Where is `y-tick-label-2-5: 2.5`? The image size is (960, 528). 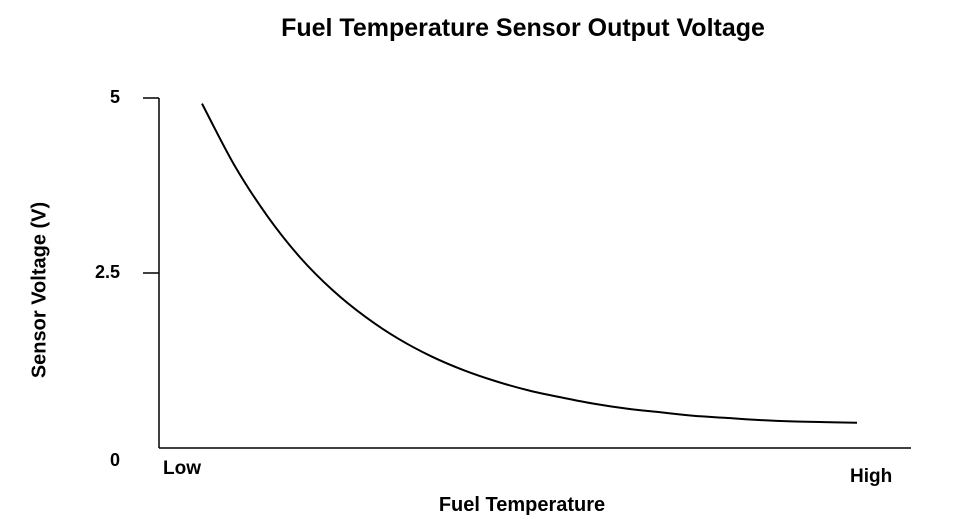
y-tick-label-2-5: 2.5 is located at coordinates (107, 272).